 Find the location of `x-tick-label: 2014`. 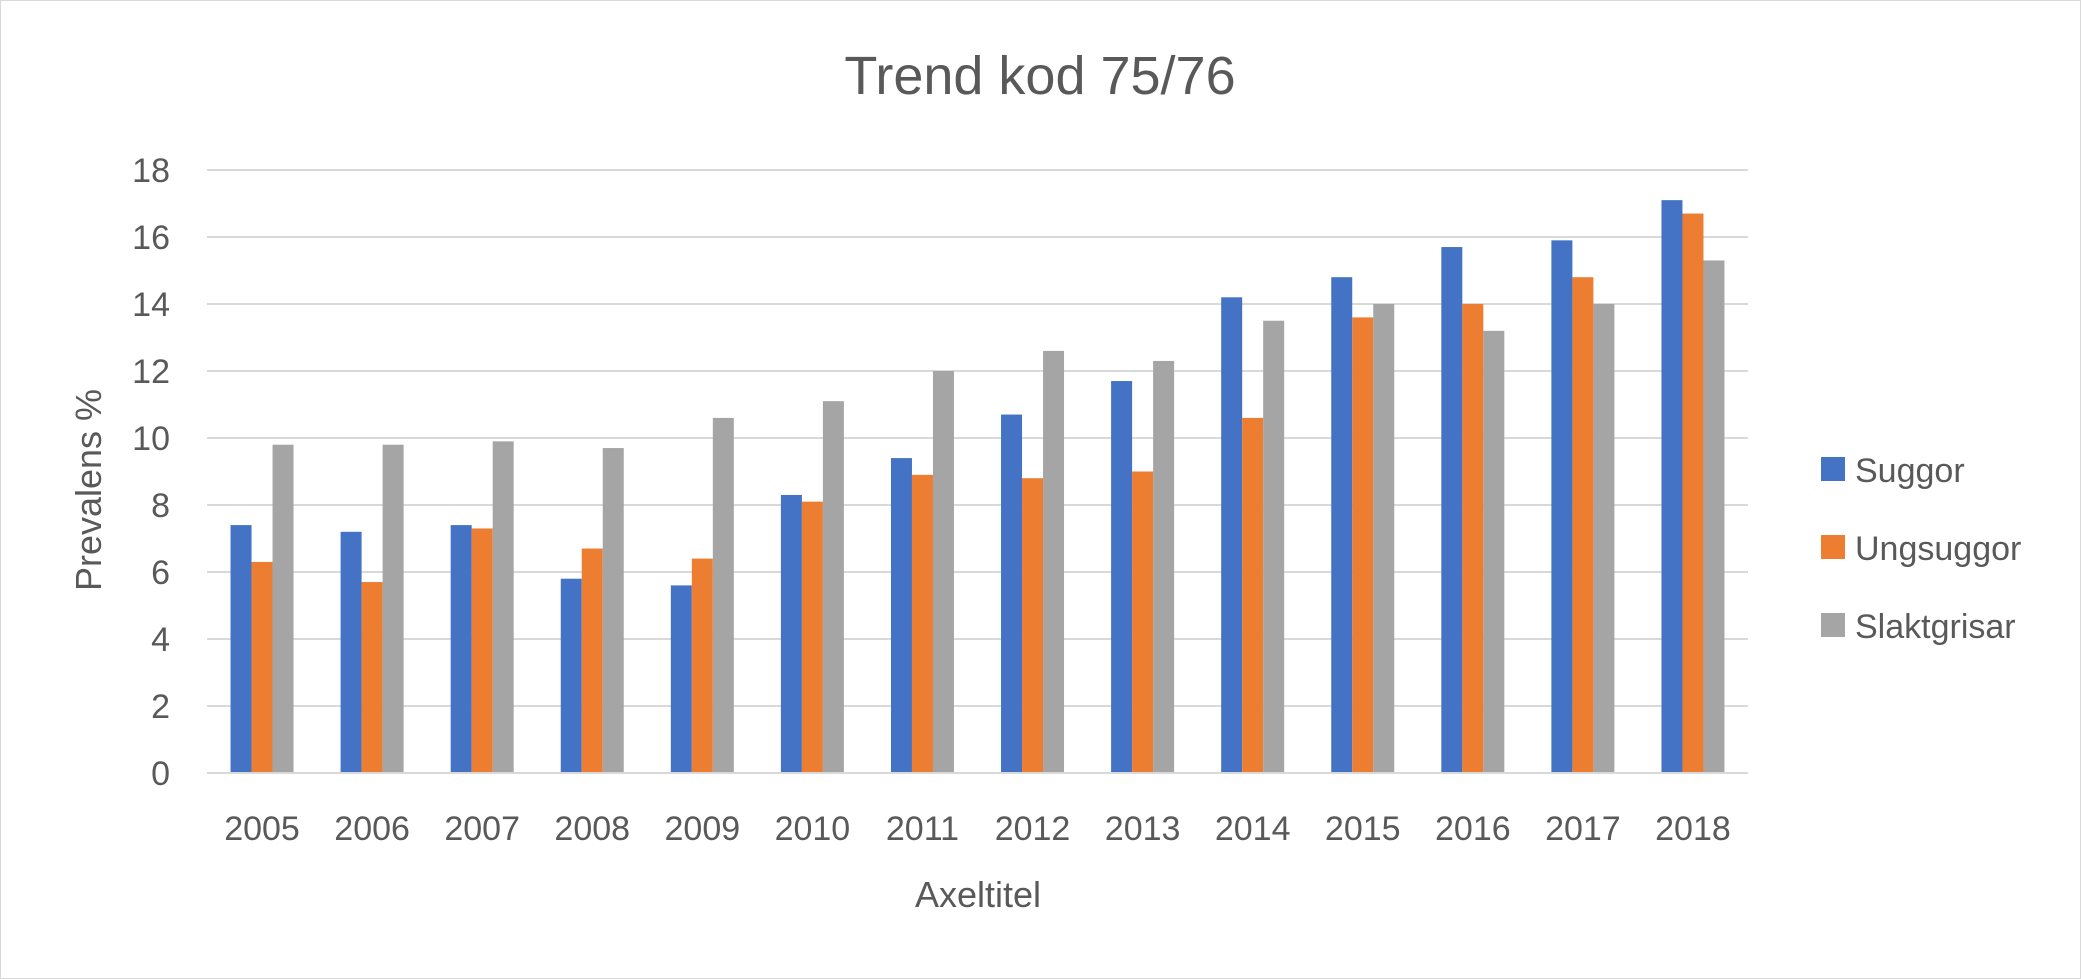

x-tick-label: 2014 is located at coordinates (1253, 829).